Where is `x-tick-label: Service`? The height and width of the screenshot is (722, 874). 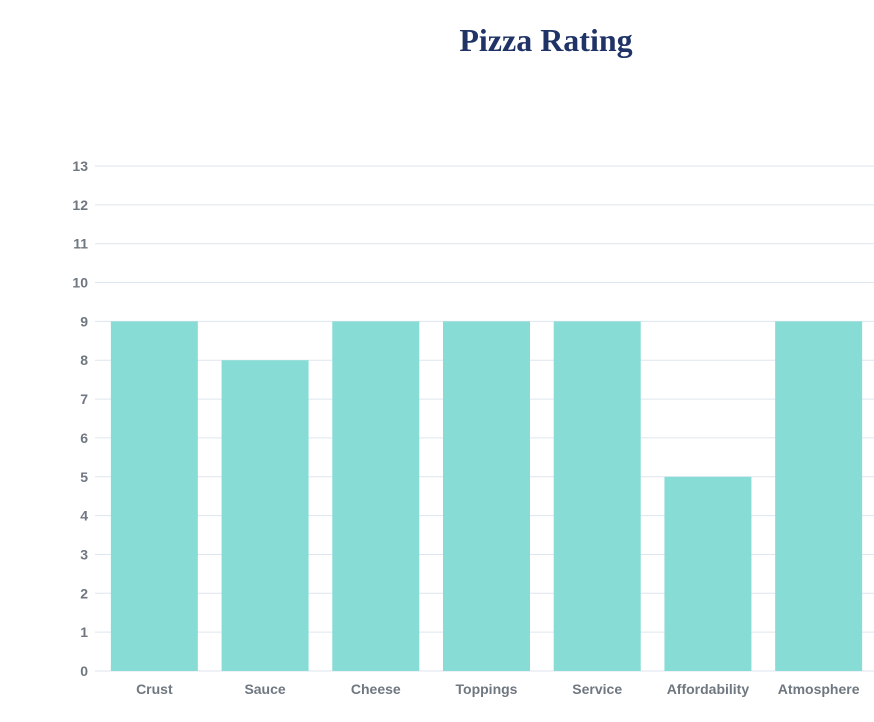
x-tick-label: Service is located at coordinates (597, 689).